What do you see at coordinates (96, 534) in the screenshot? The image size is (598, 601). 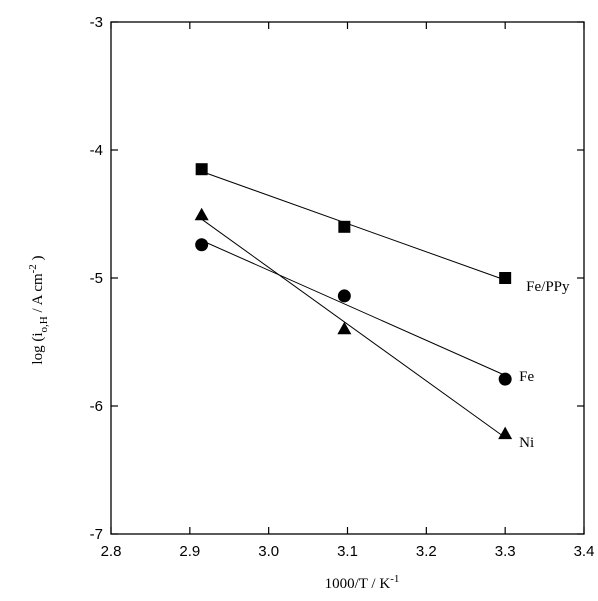 I see `y-tick-label: -7` at bounding box center [96, 534].